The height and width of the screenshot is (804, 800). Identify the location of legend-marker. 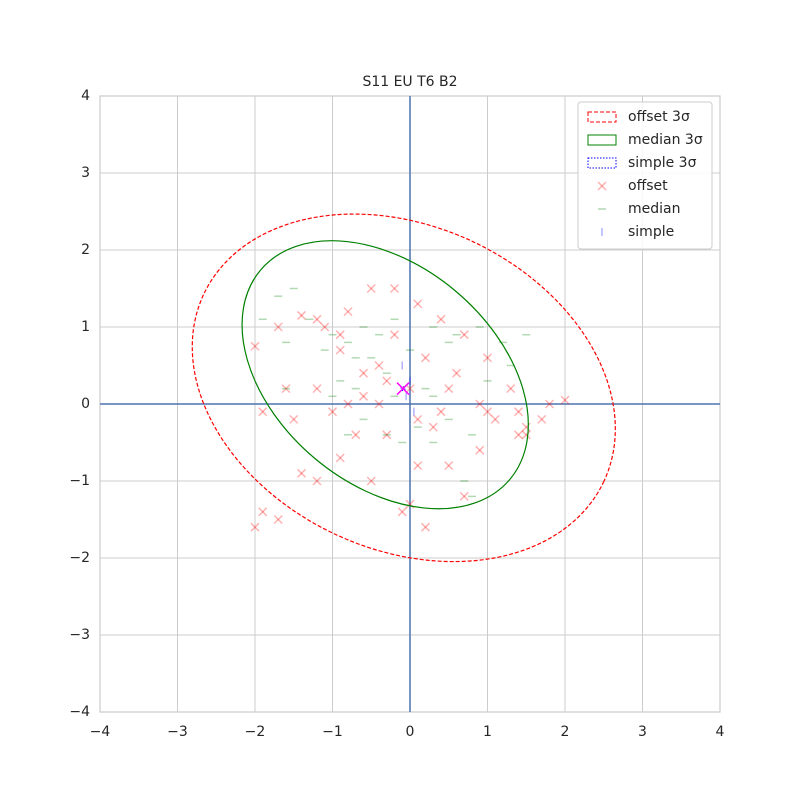
(602, 186).